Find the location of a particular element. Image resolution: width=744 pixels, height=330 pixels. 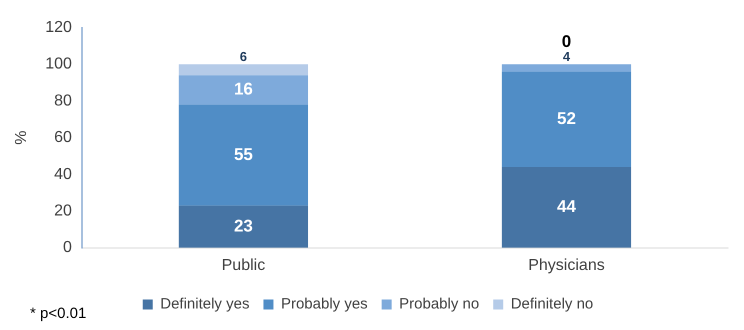

y-tick-label: 80 is located at coordinates (63, 101).